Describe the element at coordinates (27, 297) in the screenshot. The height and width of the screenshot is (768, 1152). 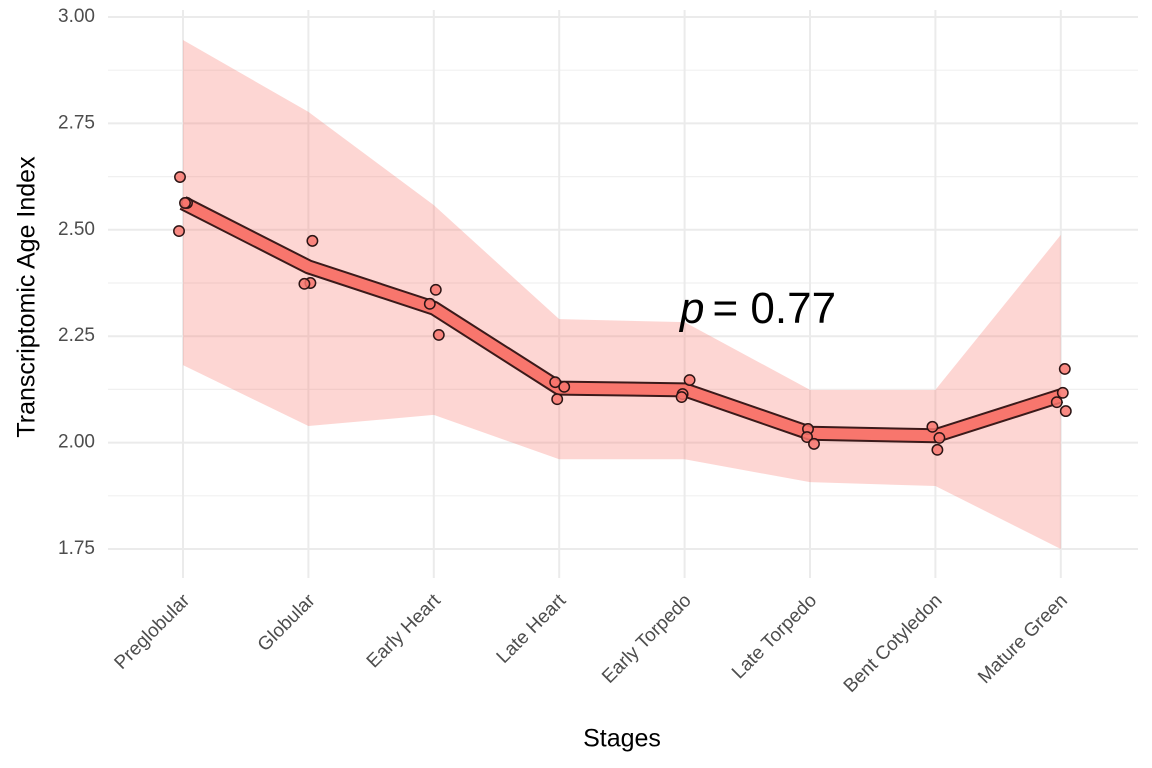
I see `y-axis-title: Transcriptomic Age Index` at that location.